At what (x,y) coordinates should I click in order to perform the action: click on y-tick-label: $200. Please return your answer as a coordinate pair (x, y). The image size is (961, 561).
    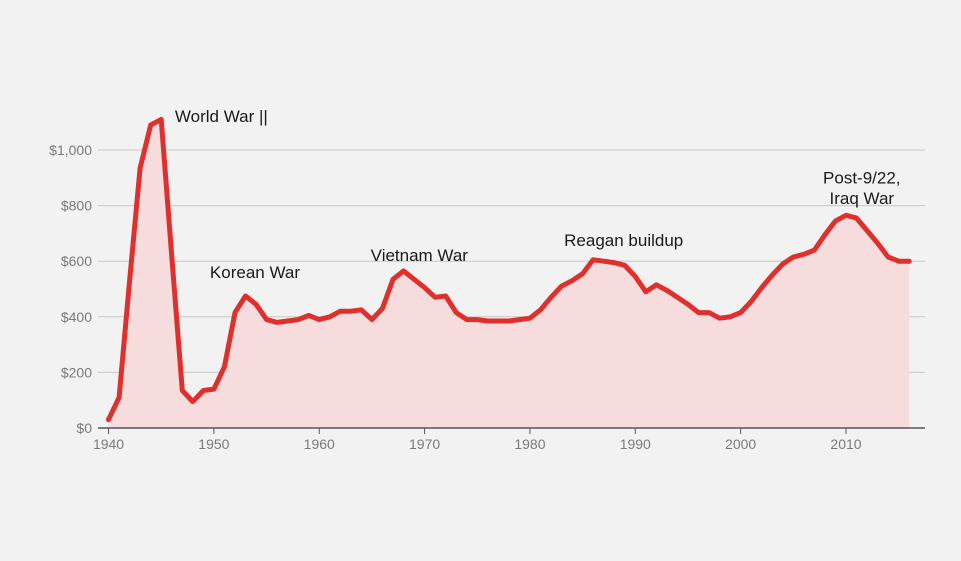
    Looking at the image, I should click on (76, 372).